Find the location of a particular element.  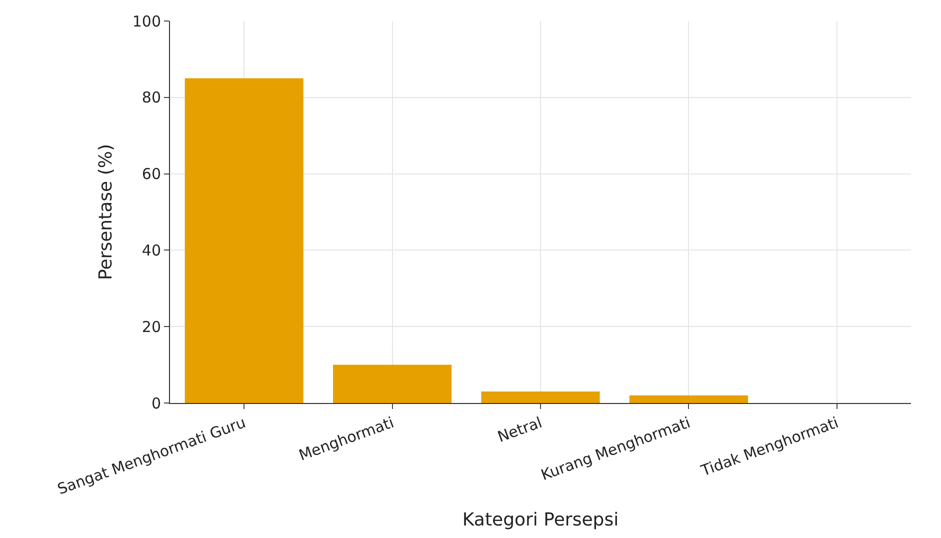

x-tick-label: Netral is located at coordinates (519, 429).